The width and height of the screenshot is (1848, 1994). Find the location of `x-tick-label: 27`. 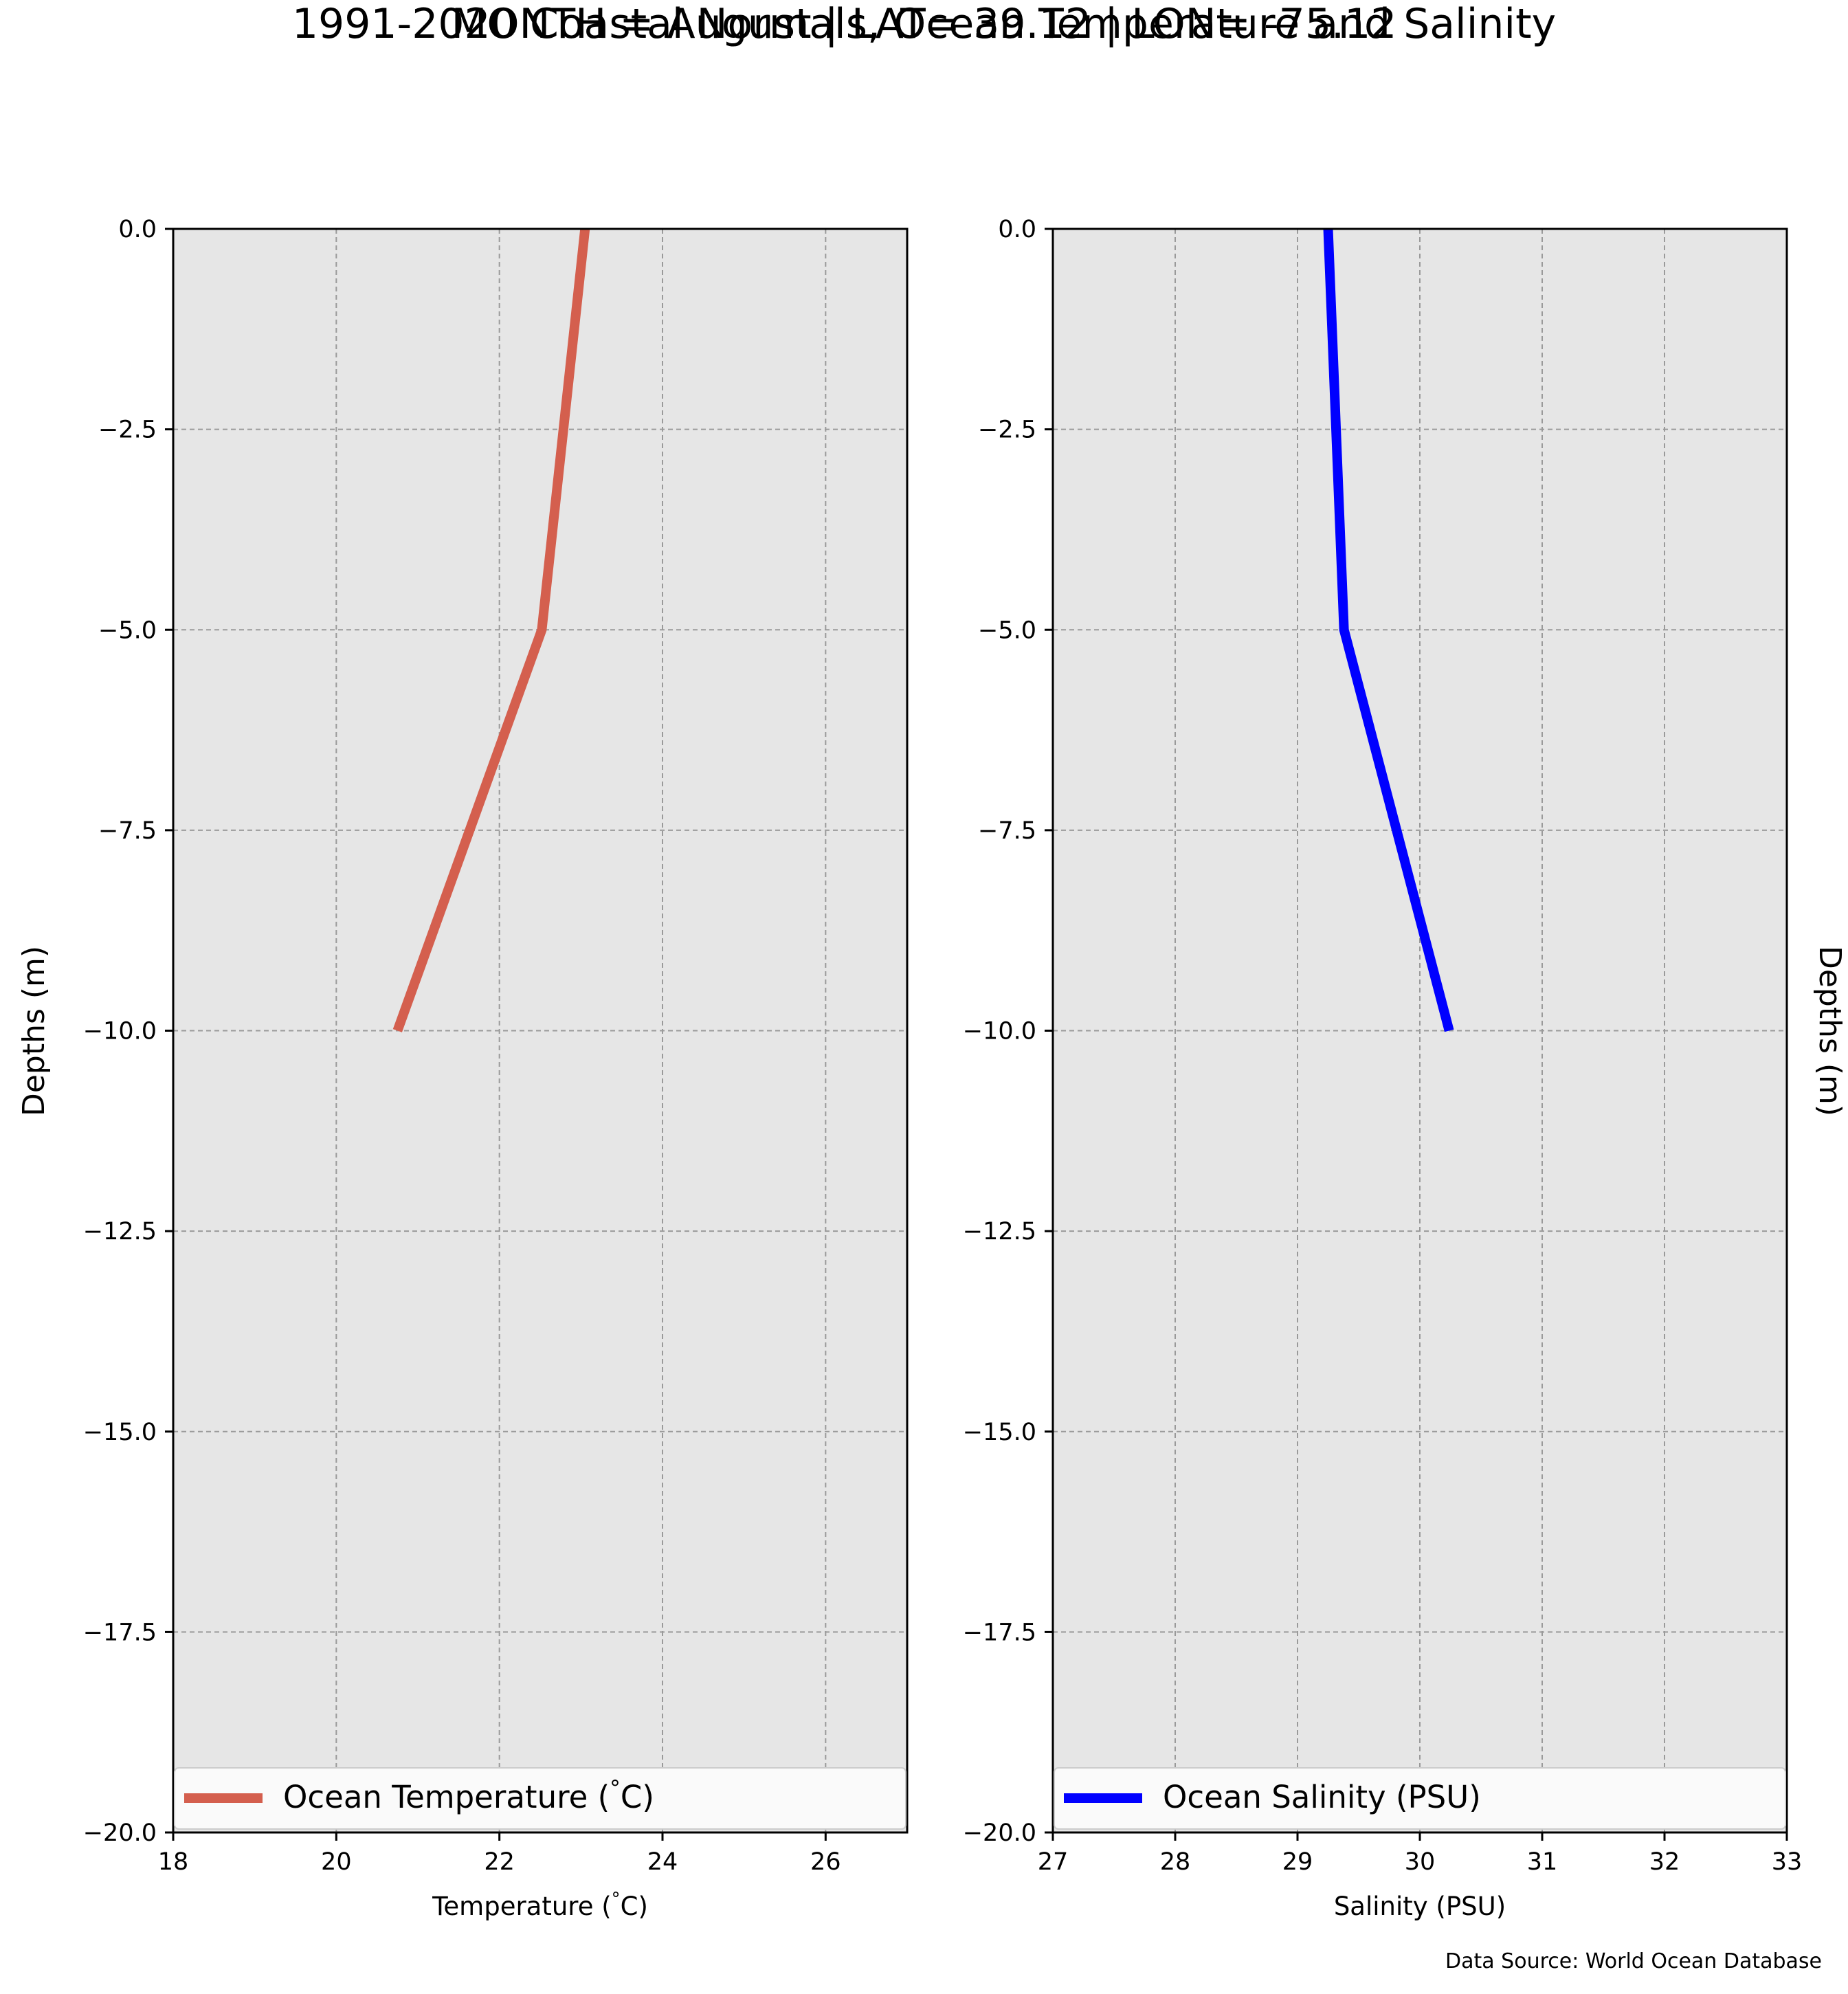

x-tick-label: 27 is located at coordinates (1053, 1862).